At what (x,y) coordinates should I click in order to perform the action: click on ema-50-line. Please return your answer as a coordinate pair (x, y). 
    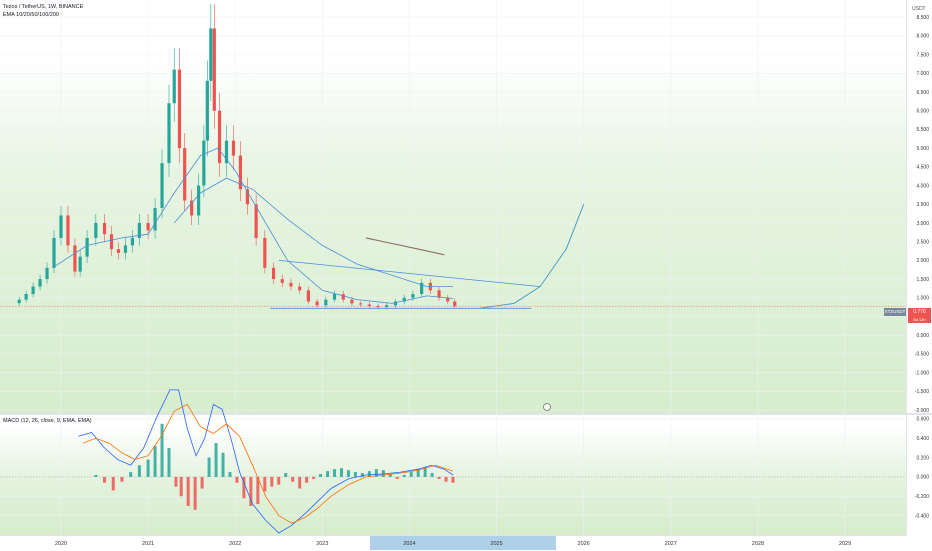
    Looking at the image, I should click on (253, 225).